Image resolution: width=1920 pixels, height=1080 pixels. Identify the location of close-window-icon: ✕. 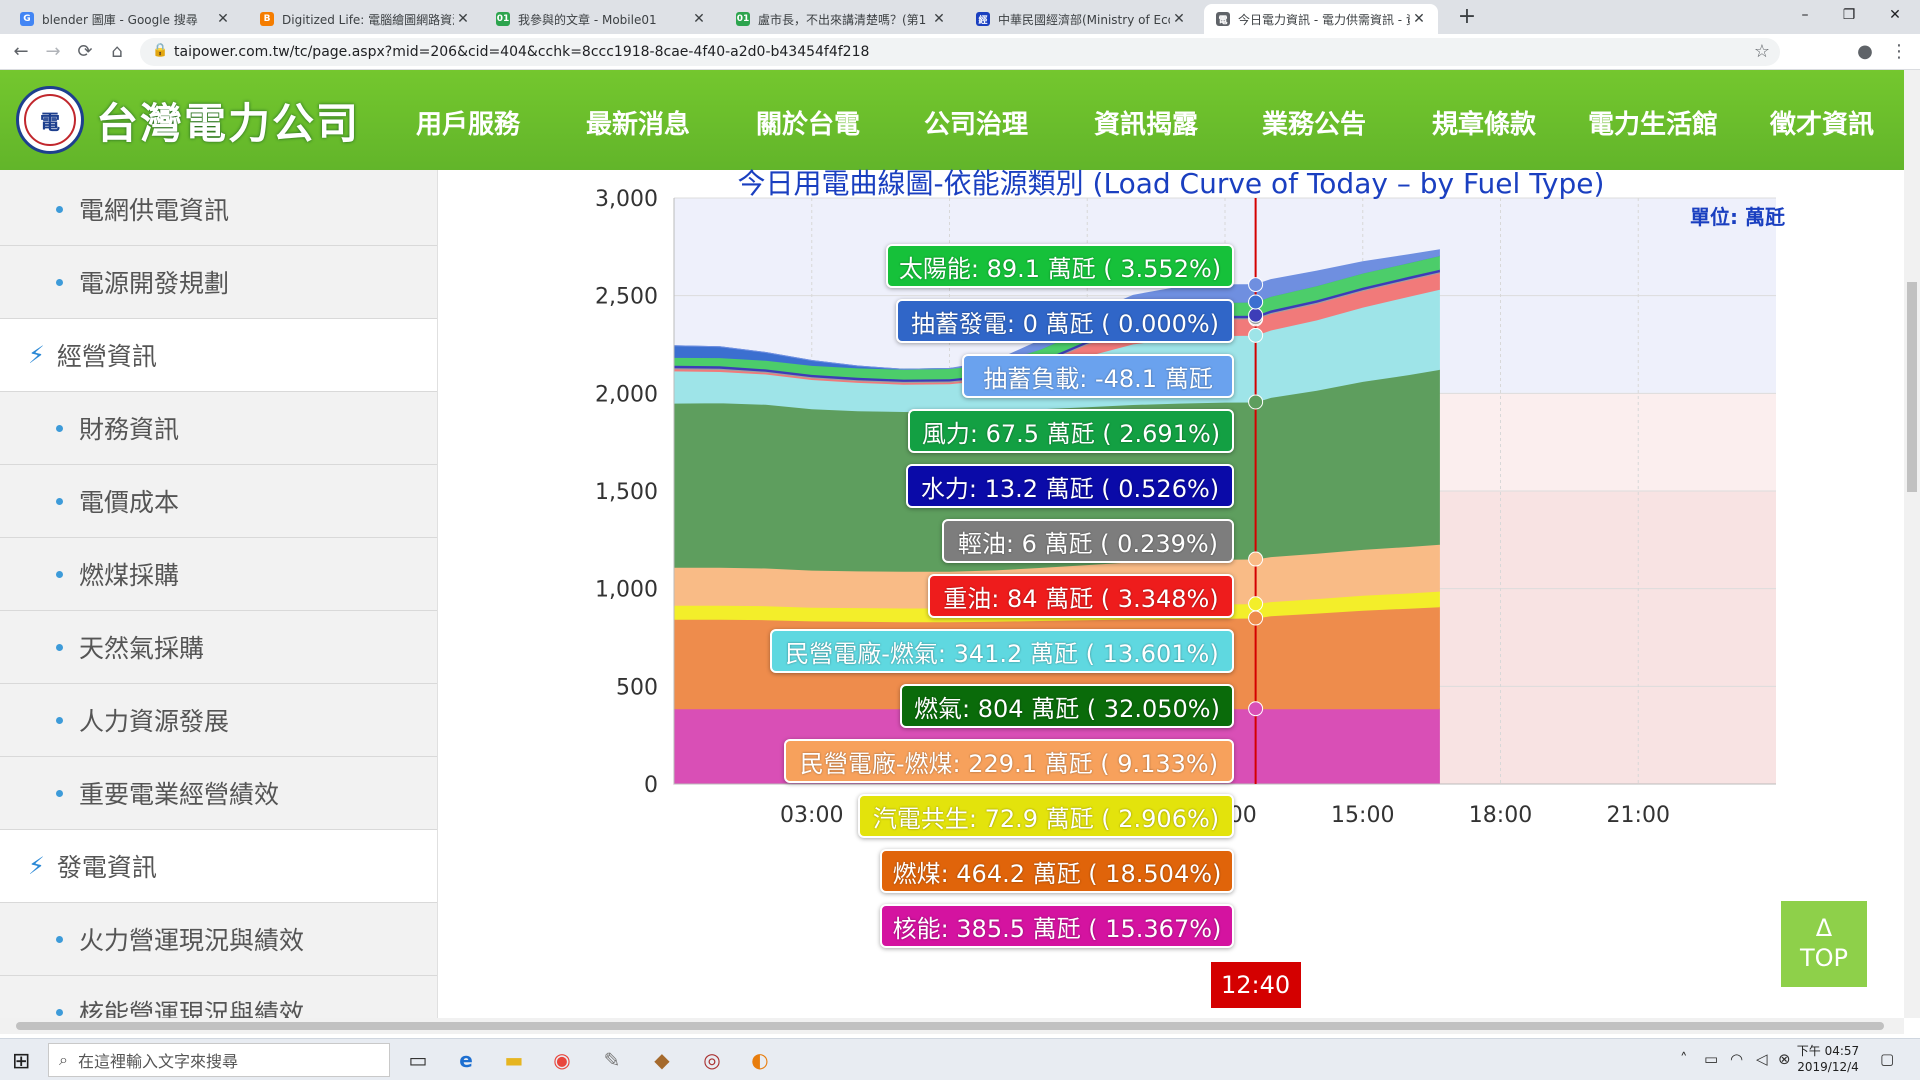
(1895, 15).